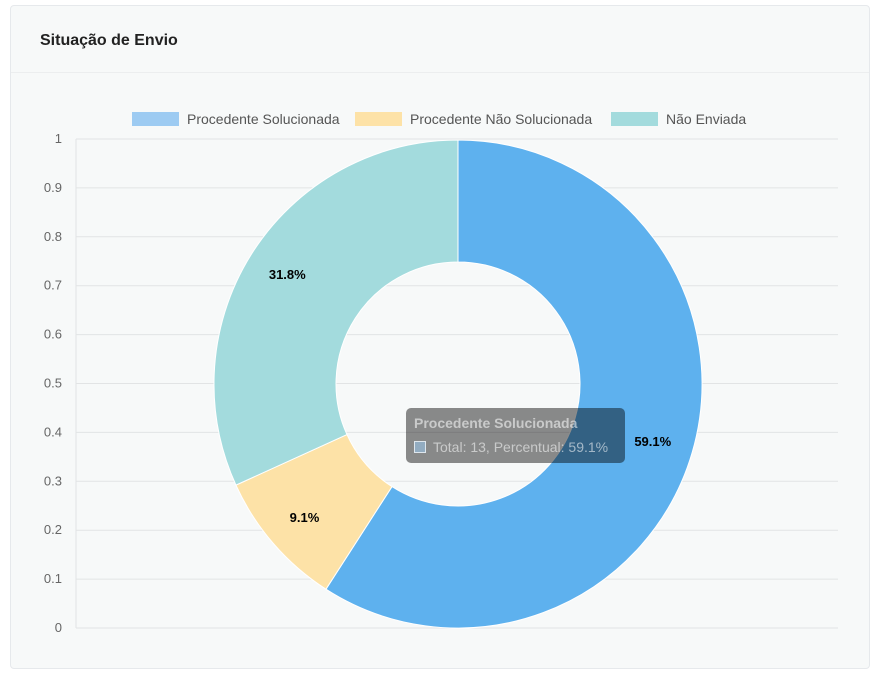 The width and height of the screenshot is (882, 676). I want to click on y-tick-label: 0, so click(58, 627).